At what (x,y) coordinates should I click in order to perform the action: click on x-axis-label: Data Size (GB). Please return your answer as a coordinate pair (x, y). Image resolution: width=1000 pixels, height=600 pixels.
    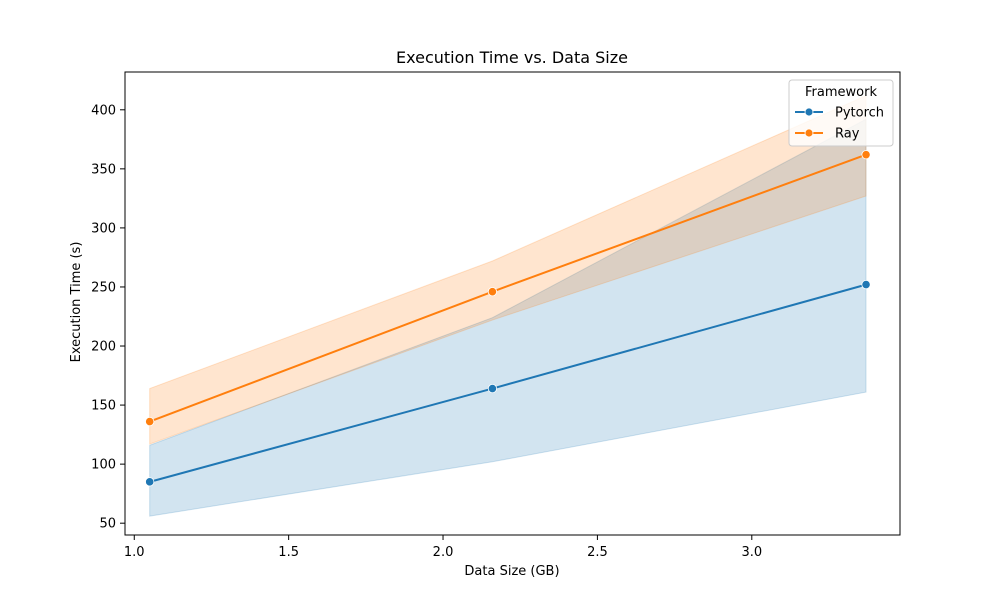
    Looking at the image, I should click on (511, 571).